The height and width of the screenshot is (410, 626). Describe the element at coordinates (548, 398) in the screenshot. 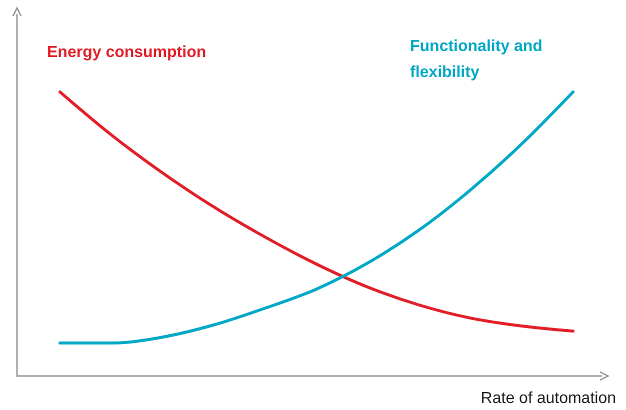

I see `x-axis-title: Rate of automation` at that location.